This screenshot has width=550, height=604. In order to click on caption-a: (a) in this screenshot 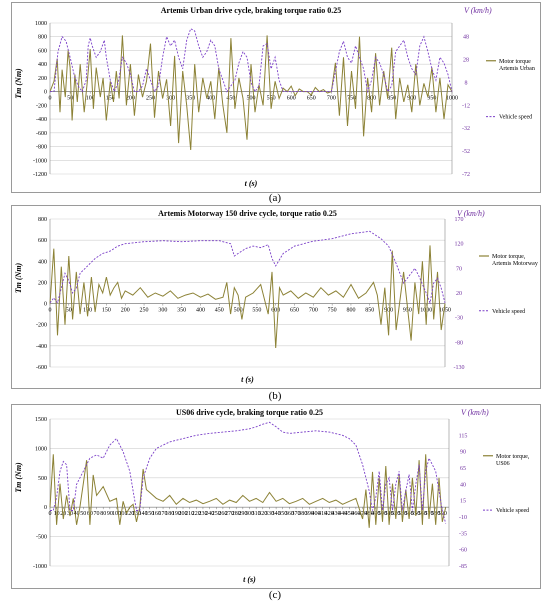, I will do `click(275, 198)`.